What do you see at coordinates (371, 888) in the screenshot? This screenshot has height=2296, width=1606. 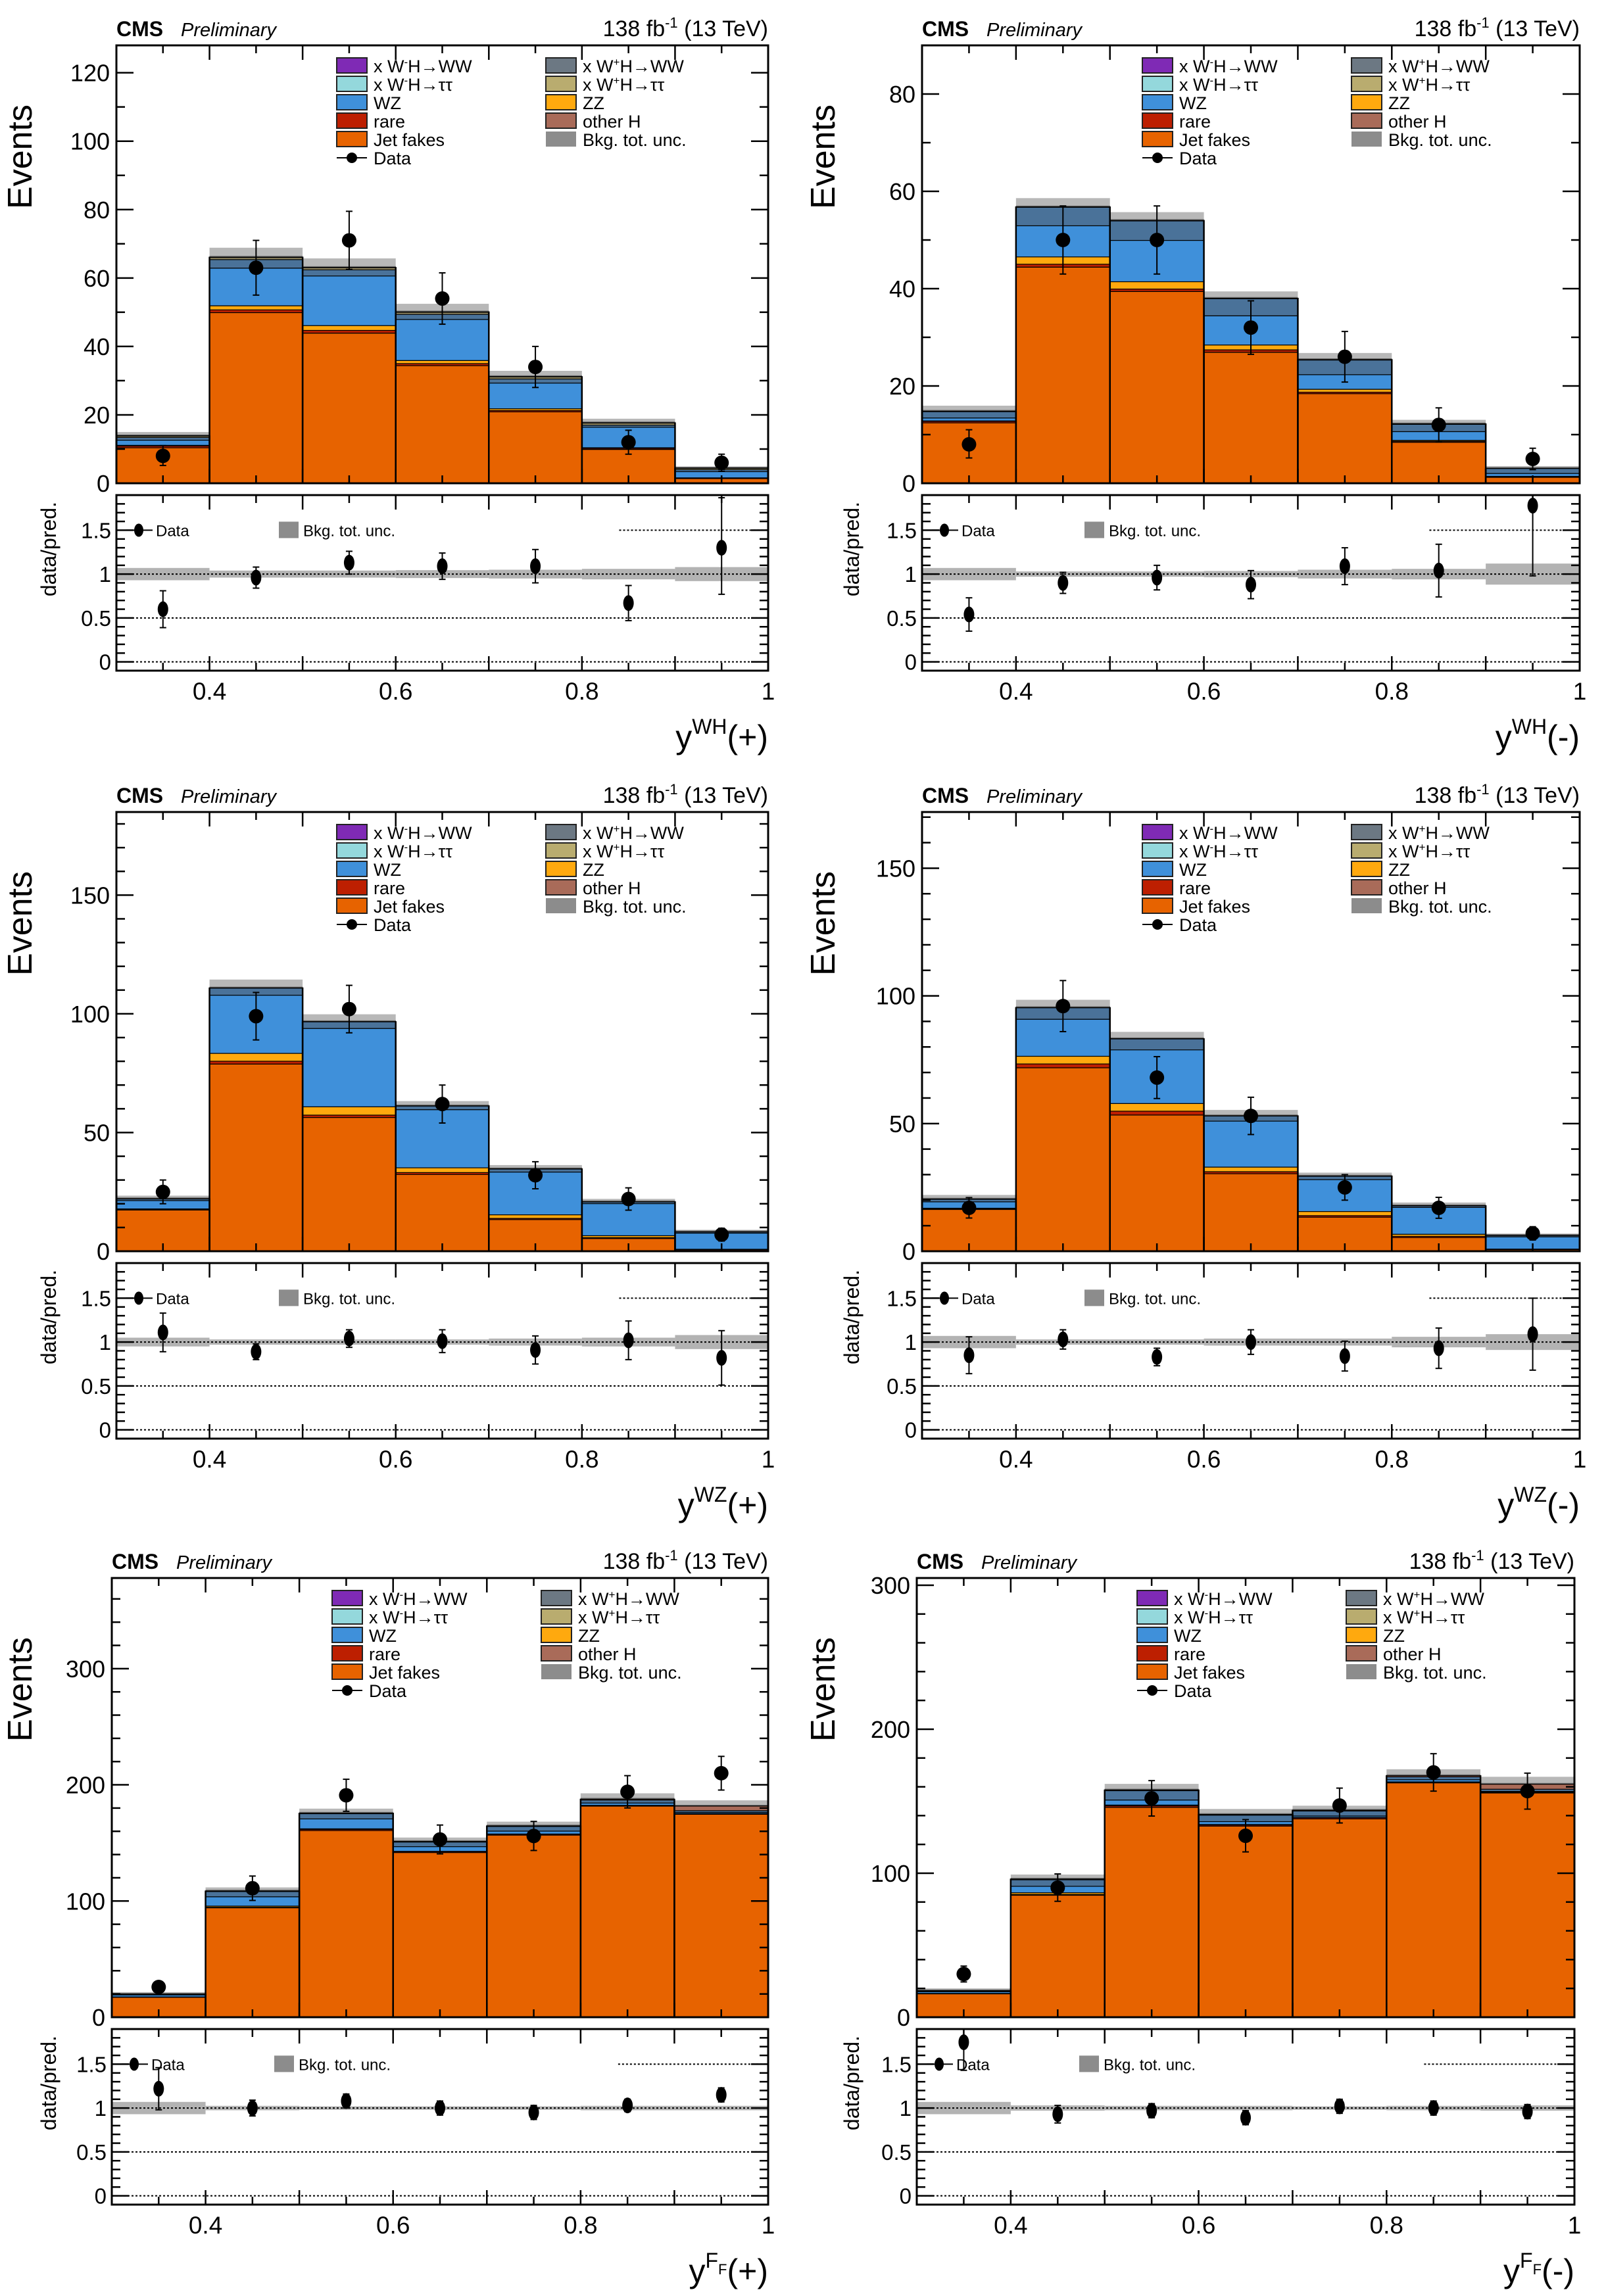 I see `legend-entry: rare` at bounding box center [371, 888].